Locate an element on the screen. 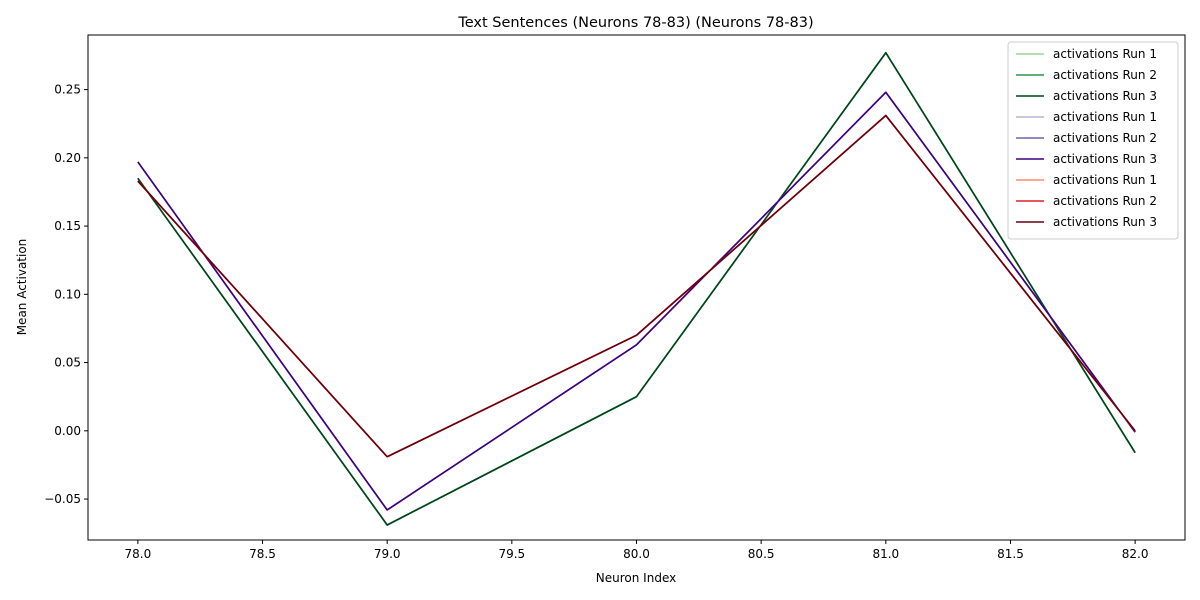 The height and width of the screenshot is (600, 1200). x-tick-label: 81.0 is located at coordinates (885, 554).